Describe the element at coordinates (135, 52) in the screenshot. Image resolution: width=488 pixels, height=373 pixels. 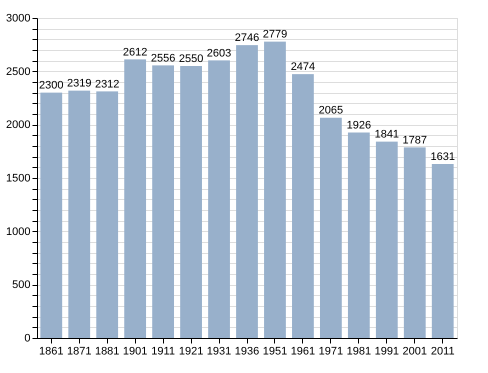
I see `data-label: 2612` at that location.